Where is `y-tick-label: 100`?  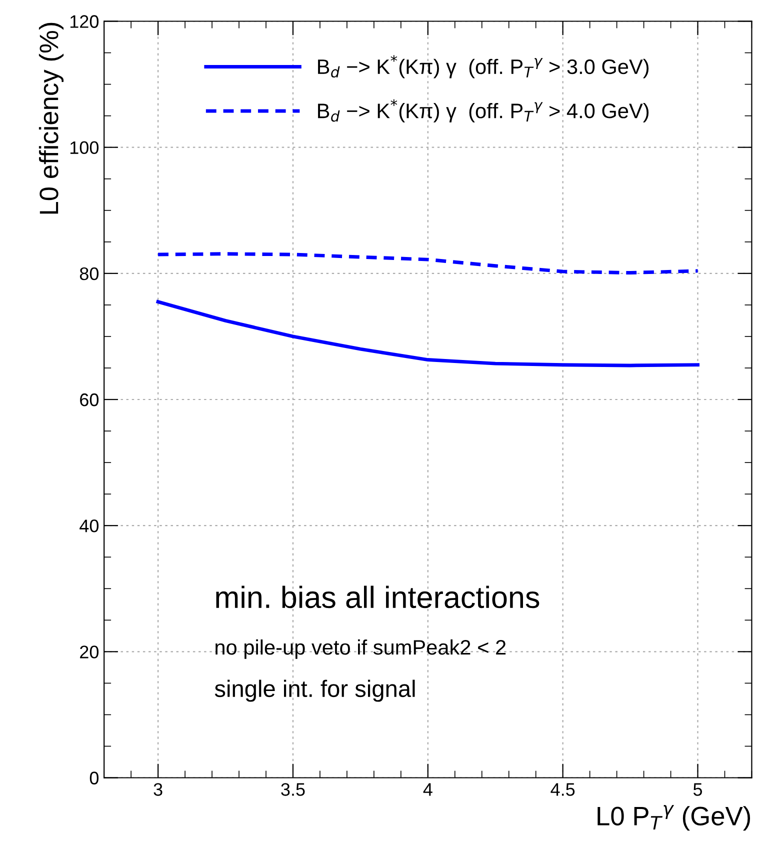 y-tick-label: 100 is located at coordinates (84, 147).